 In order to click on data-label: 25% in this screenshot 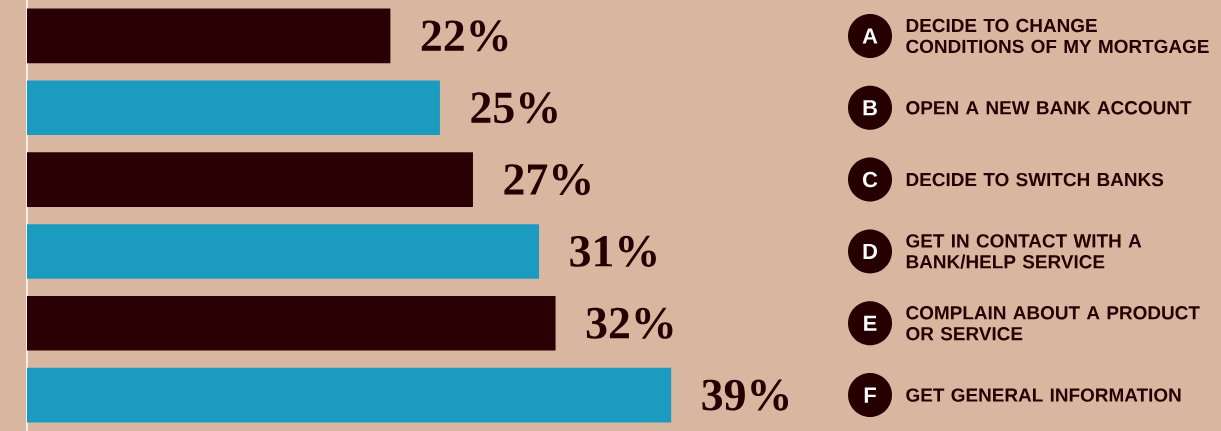, I will do `click(514, 108)`.